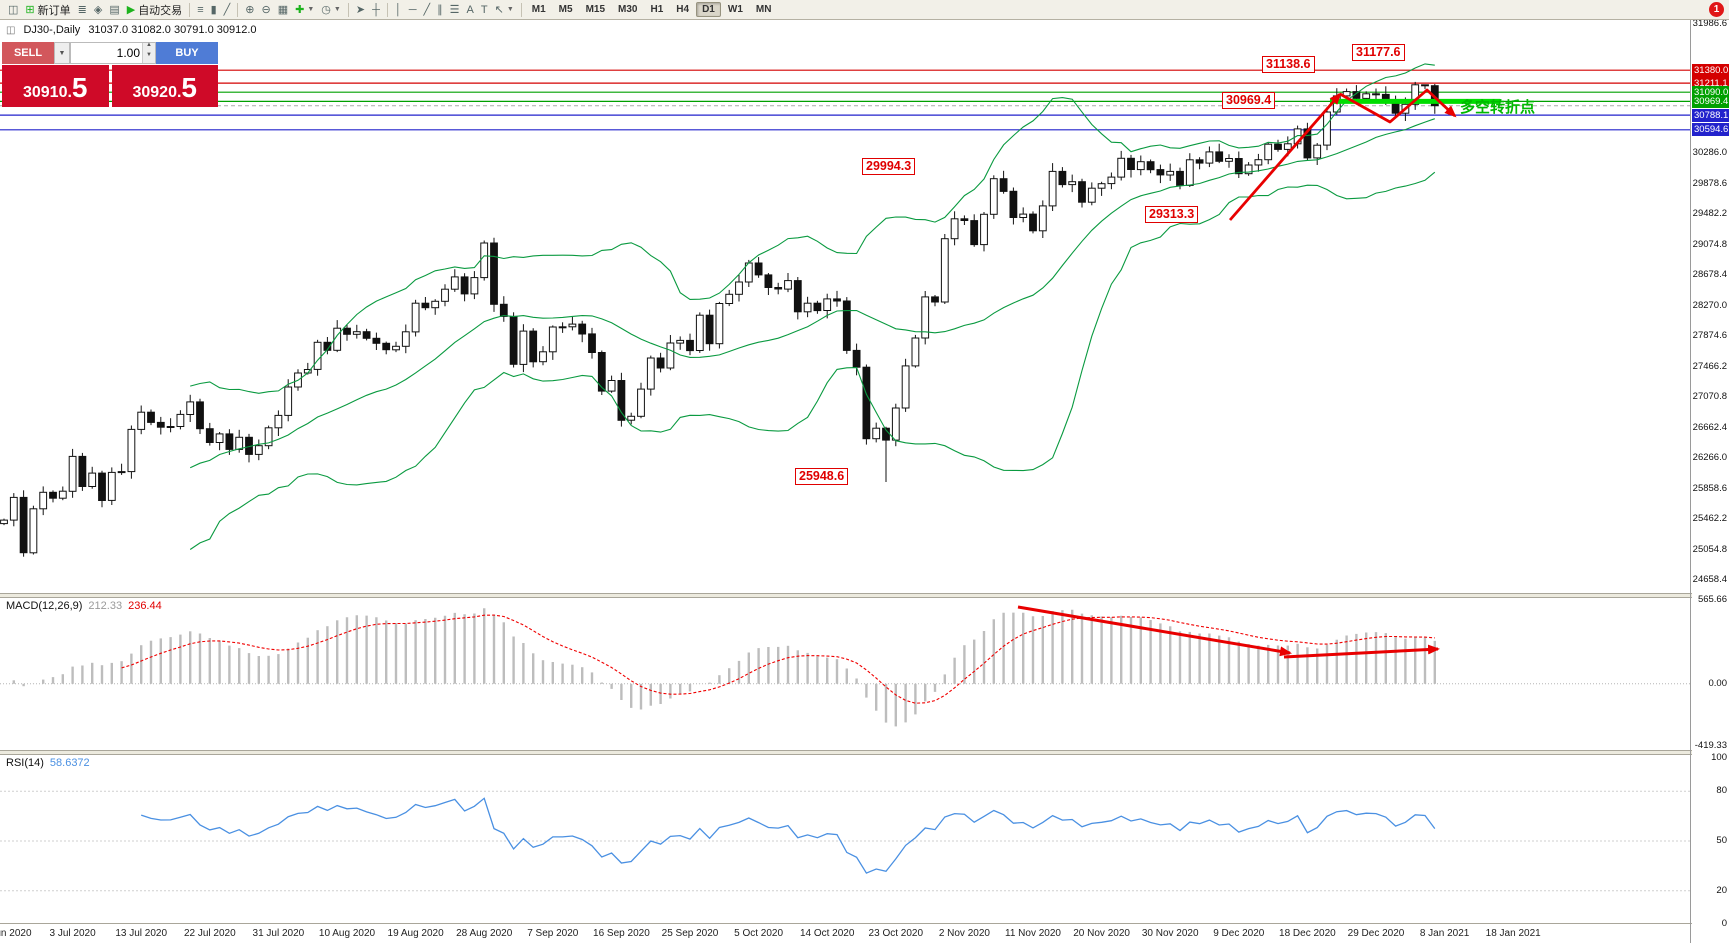 Image resolution: width=1729 pixels, height=943 pixels. What do you see at coordinates (1228, 632) in the screenshot?
I see `macd-trend-arrows` at bounding box center [1228, 632].